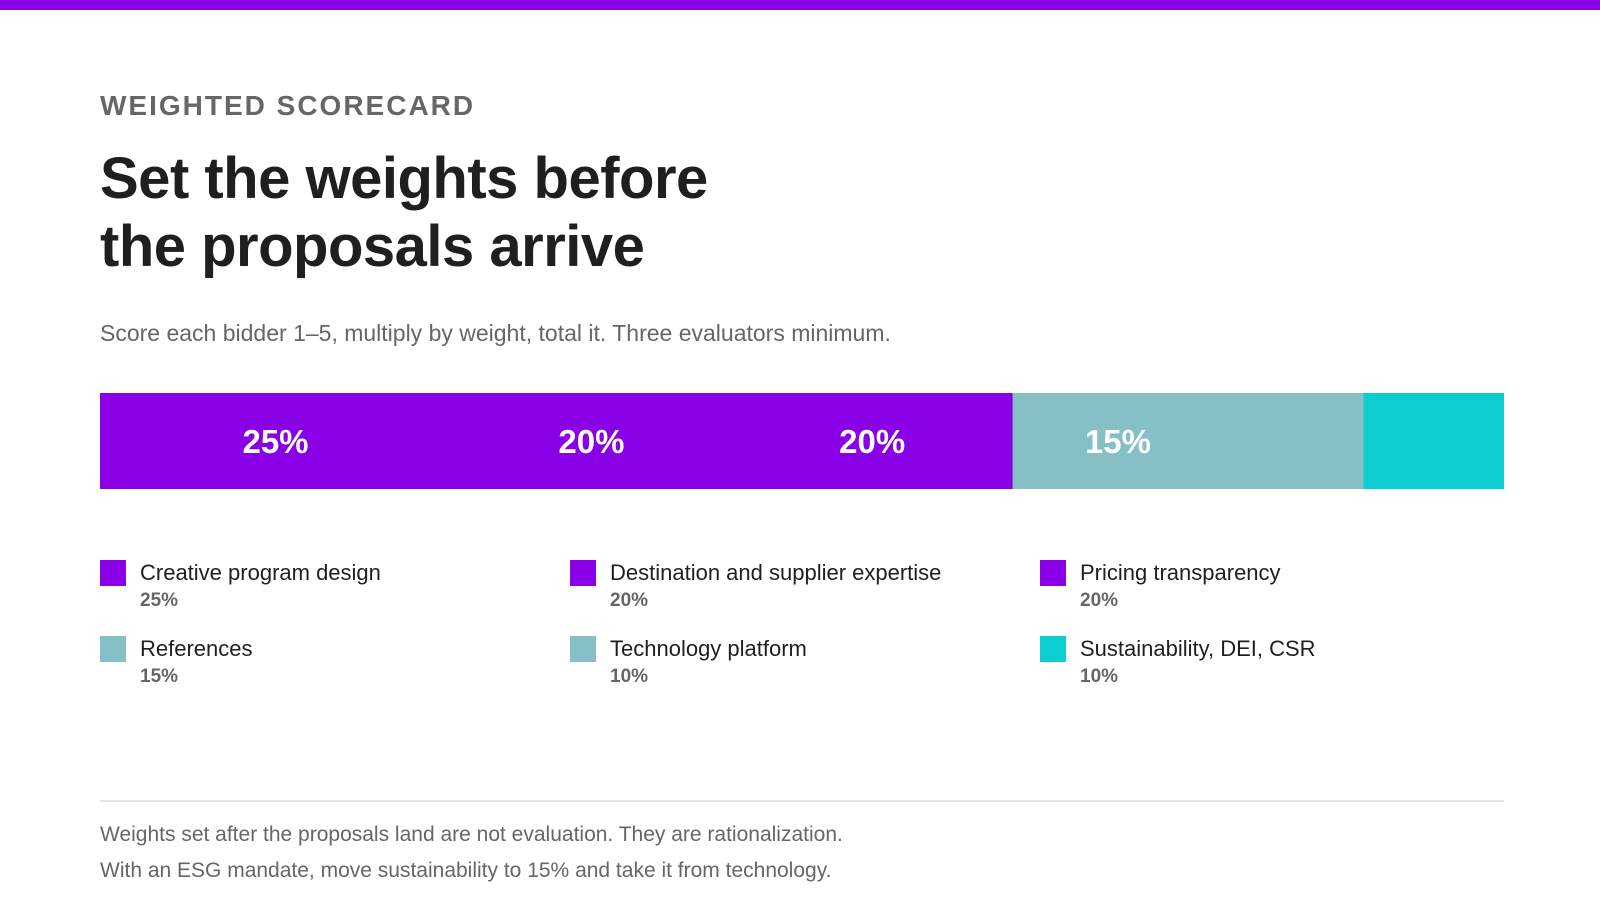  What do you see at coordinates (708, 648) in the screenshot?
I see `legend-label: Technology platform` at bounding box center [708, 648].